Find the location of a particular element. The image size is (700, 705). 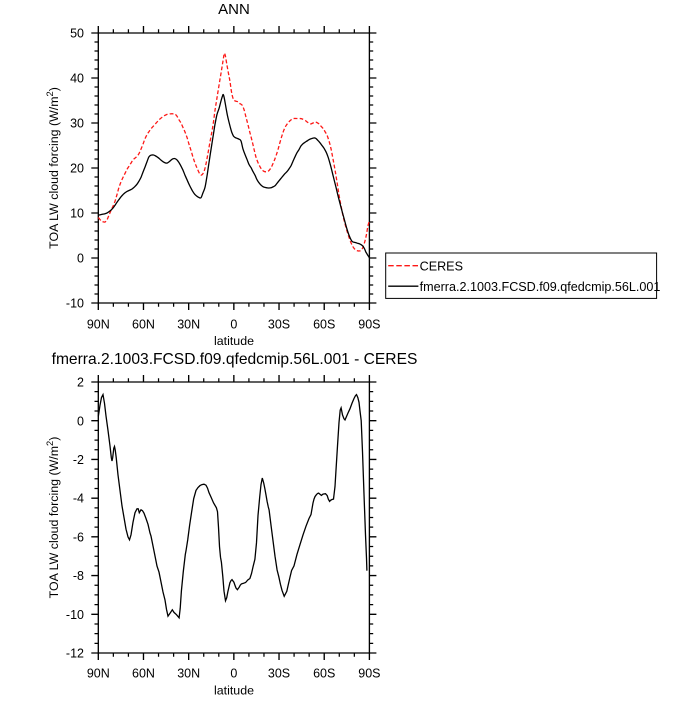

svg-text: CERES is located at coordinates (441, 266).